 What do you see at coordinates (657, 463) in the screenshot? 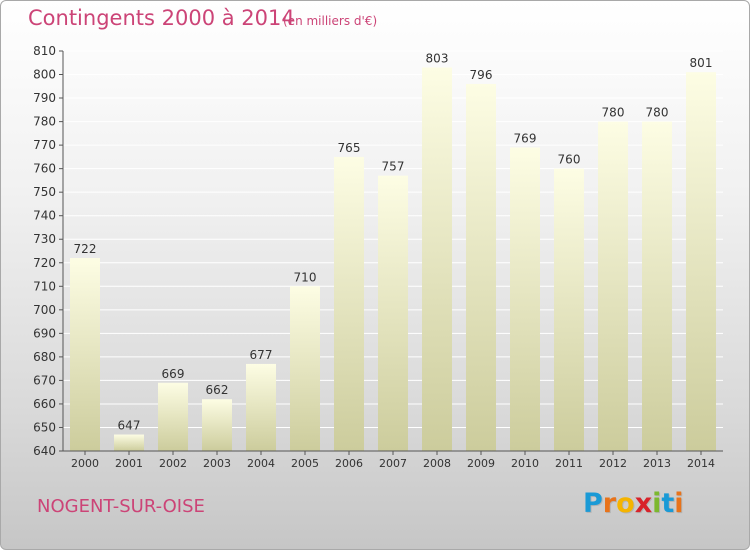
I see `x-tick-label-2013: 2013` at bounding box center [657, 463].